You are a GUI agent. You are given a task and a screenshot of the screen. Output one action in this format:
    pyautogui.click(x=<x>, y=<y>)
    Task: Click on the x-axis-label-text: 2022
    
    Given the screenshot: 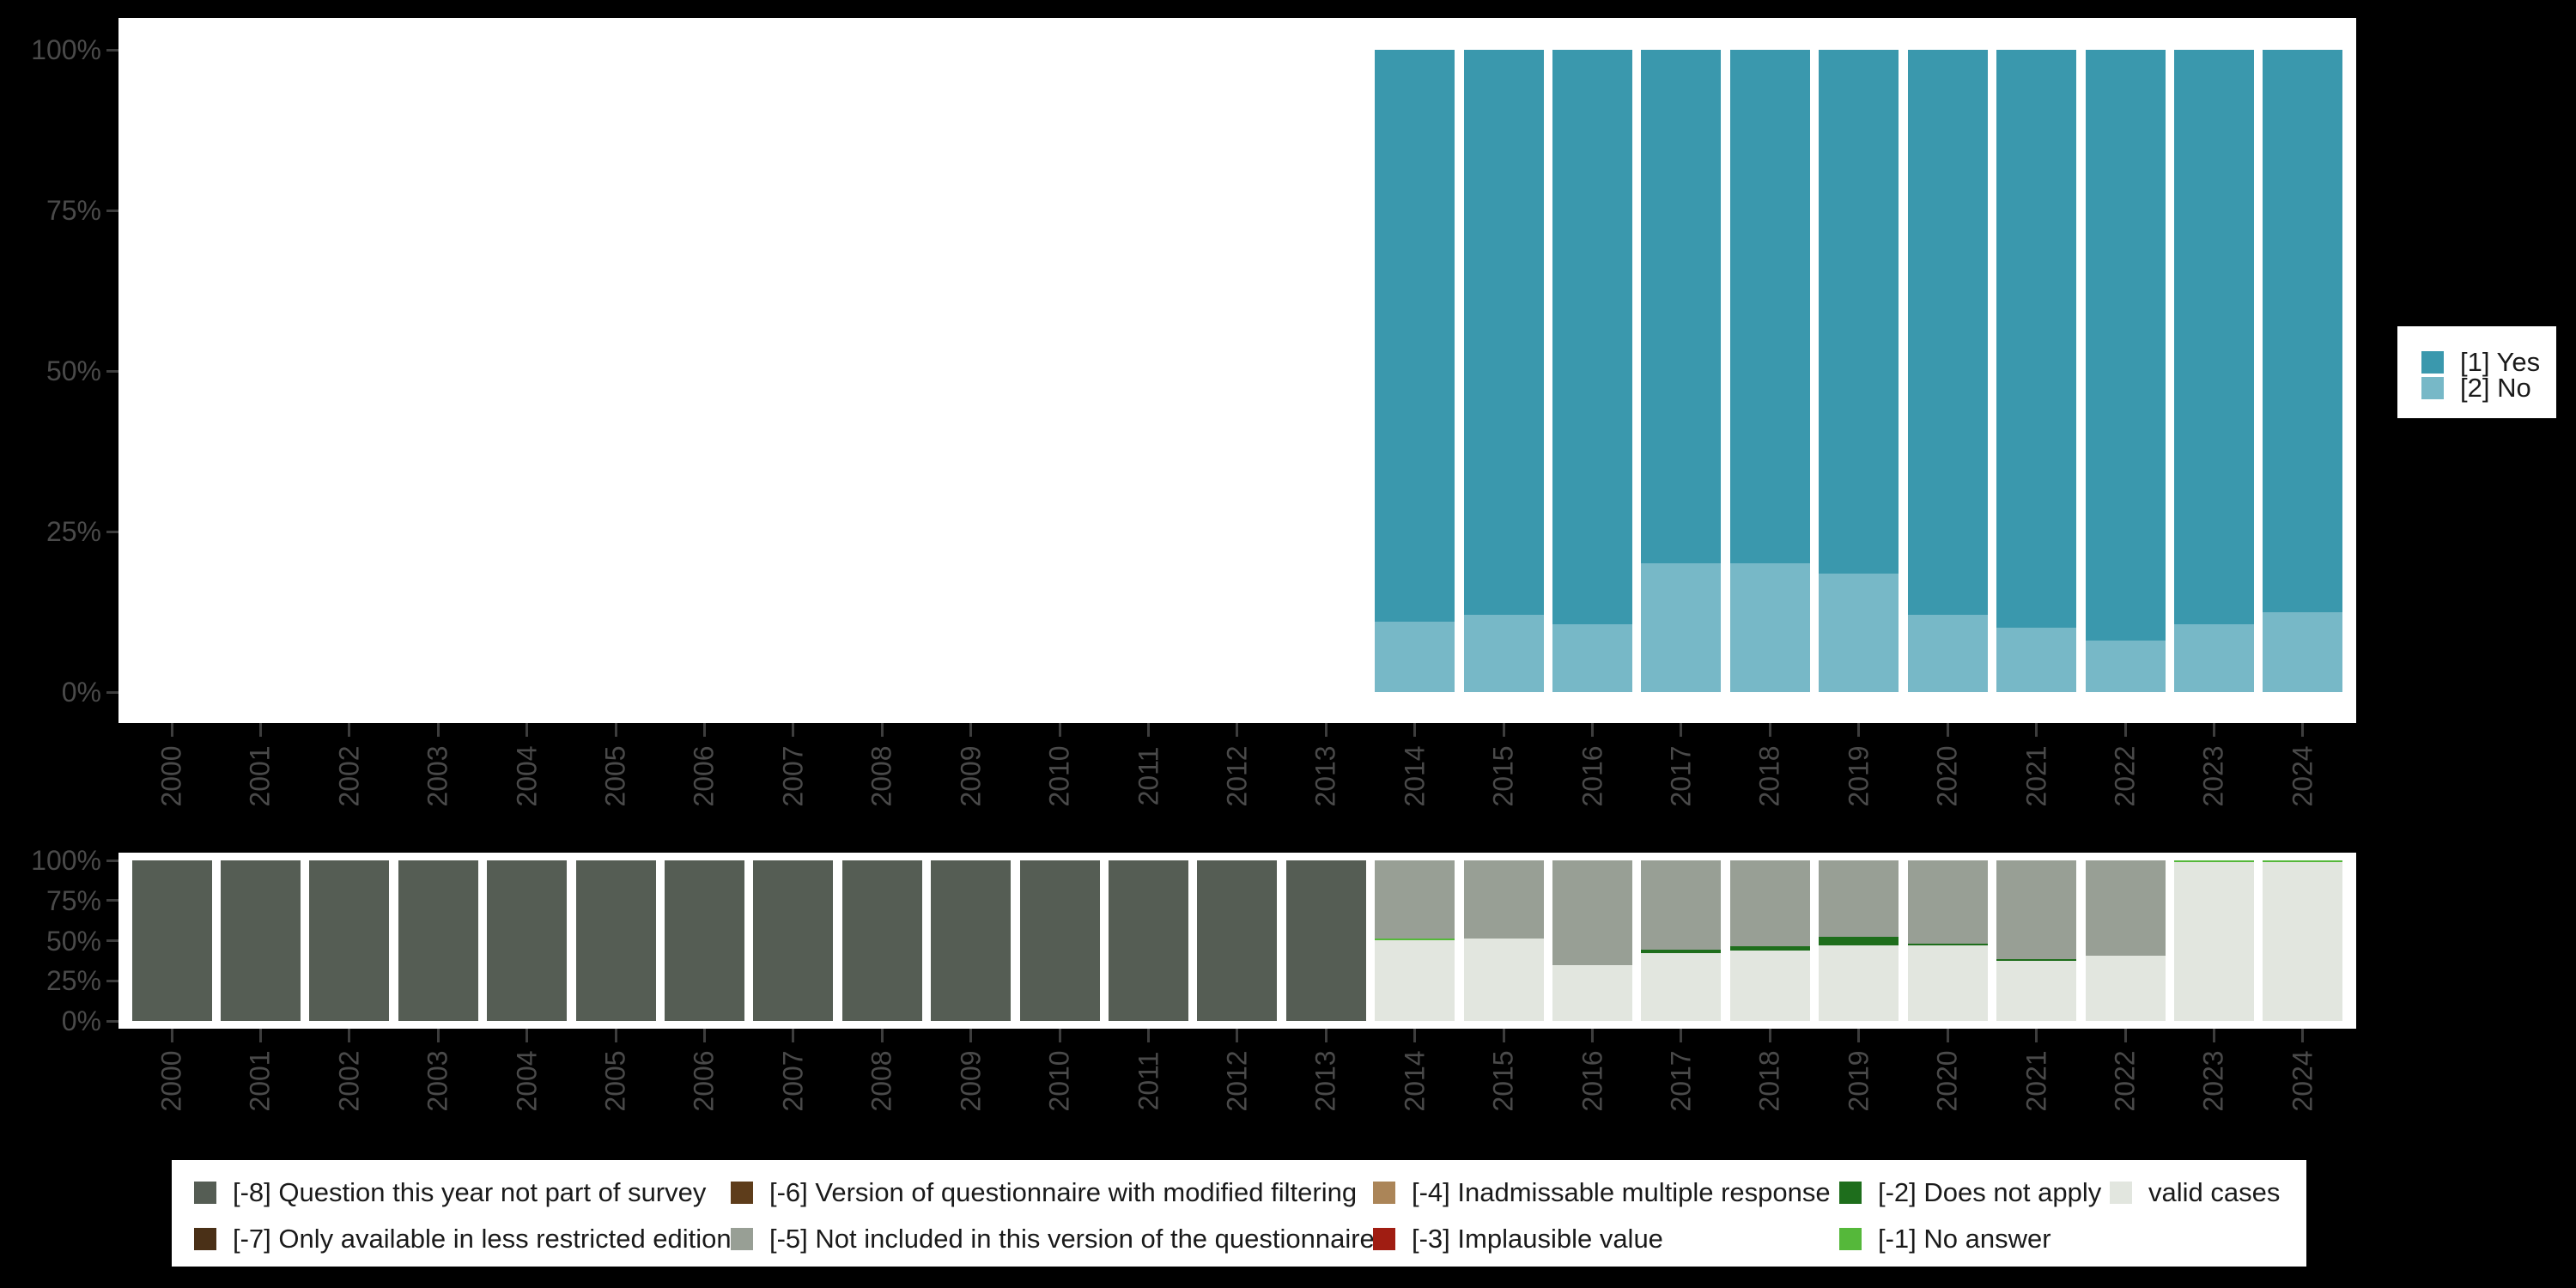 What is the action you would take?
    pyautogui.click(x=2125, y=776)
    